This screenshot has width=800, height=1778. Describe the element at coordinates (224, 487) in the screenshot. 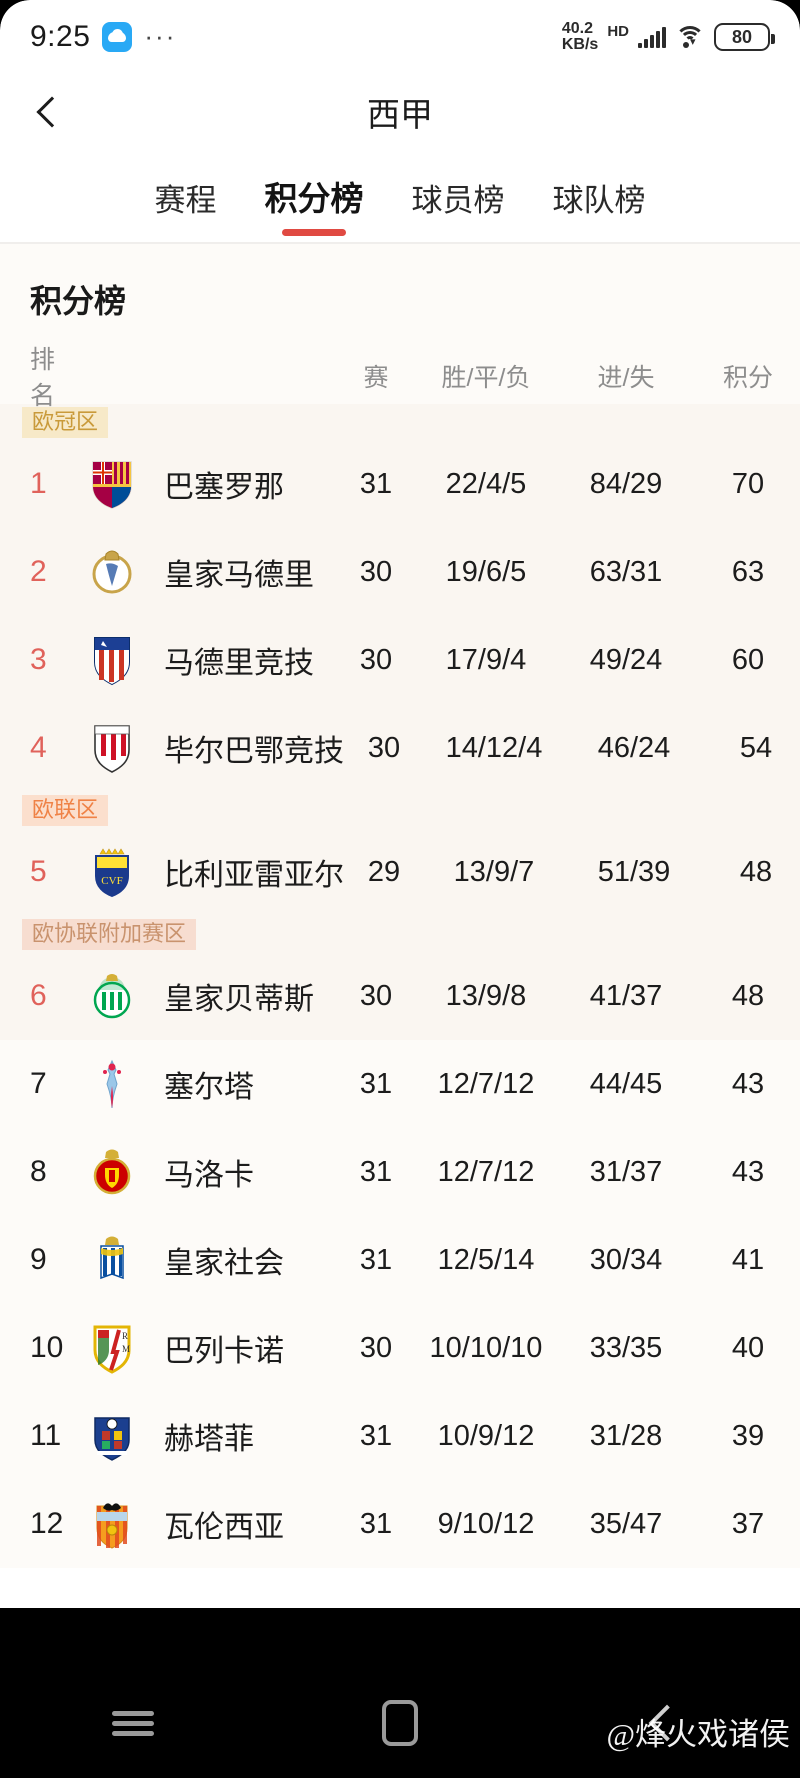

I see `row-team-name: 巴塞罗那` at that location.